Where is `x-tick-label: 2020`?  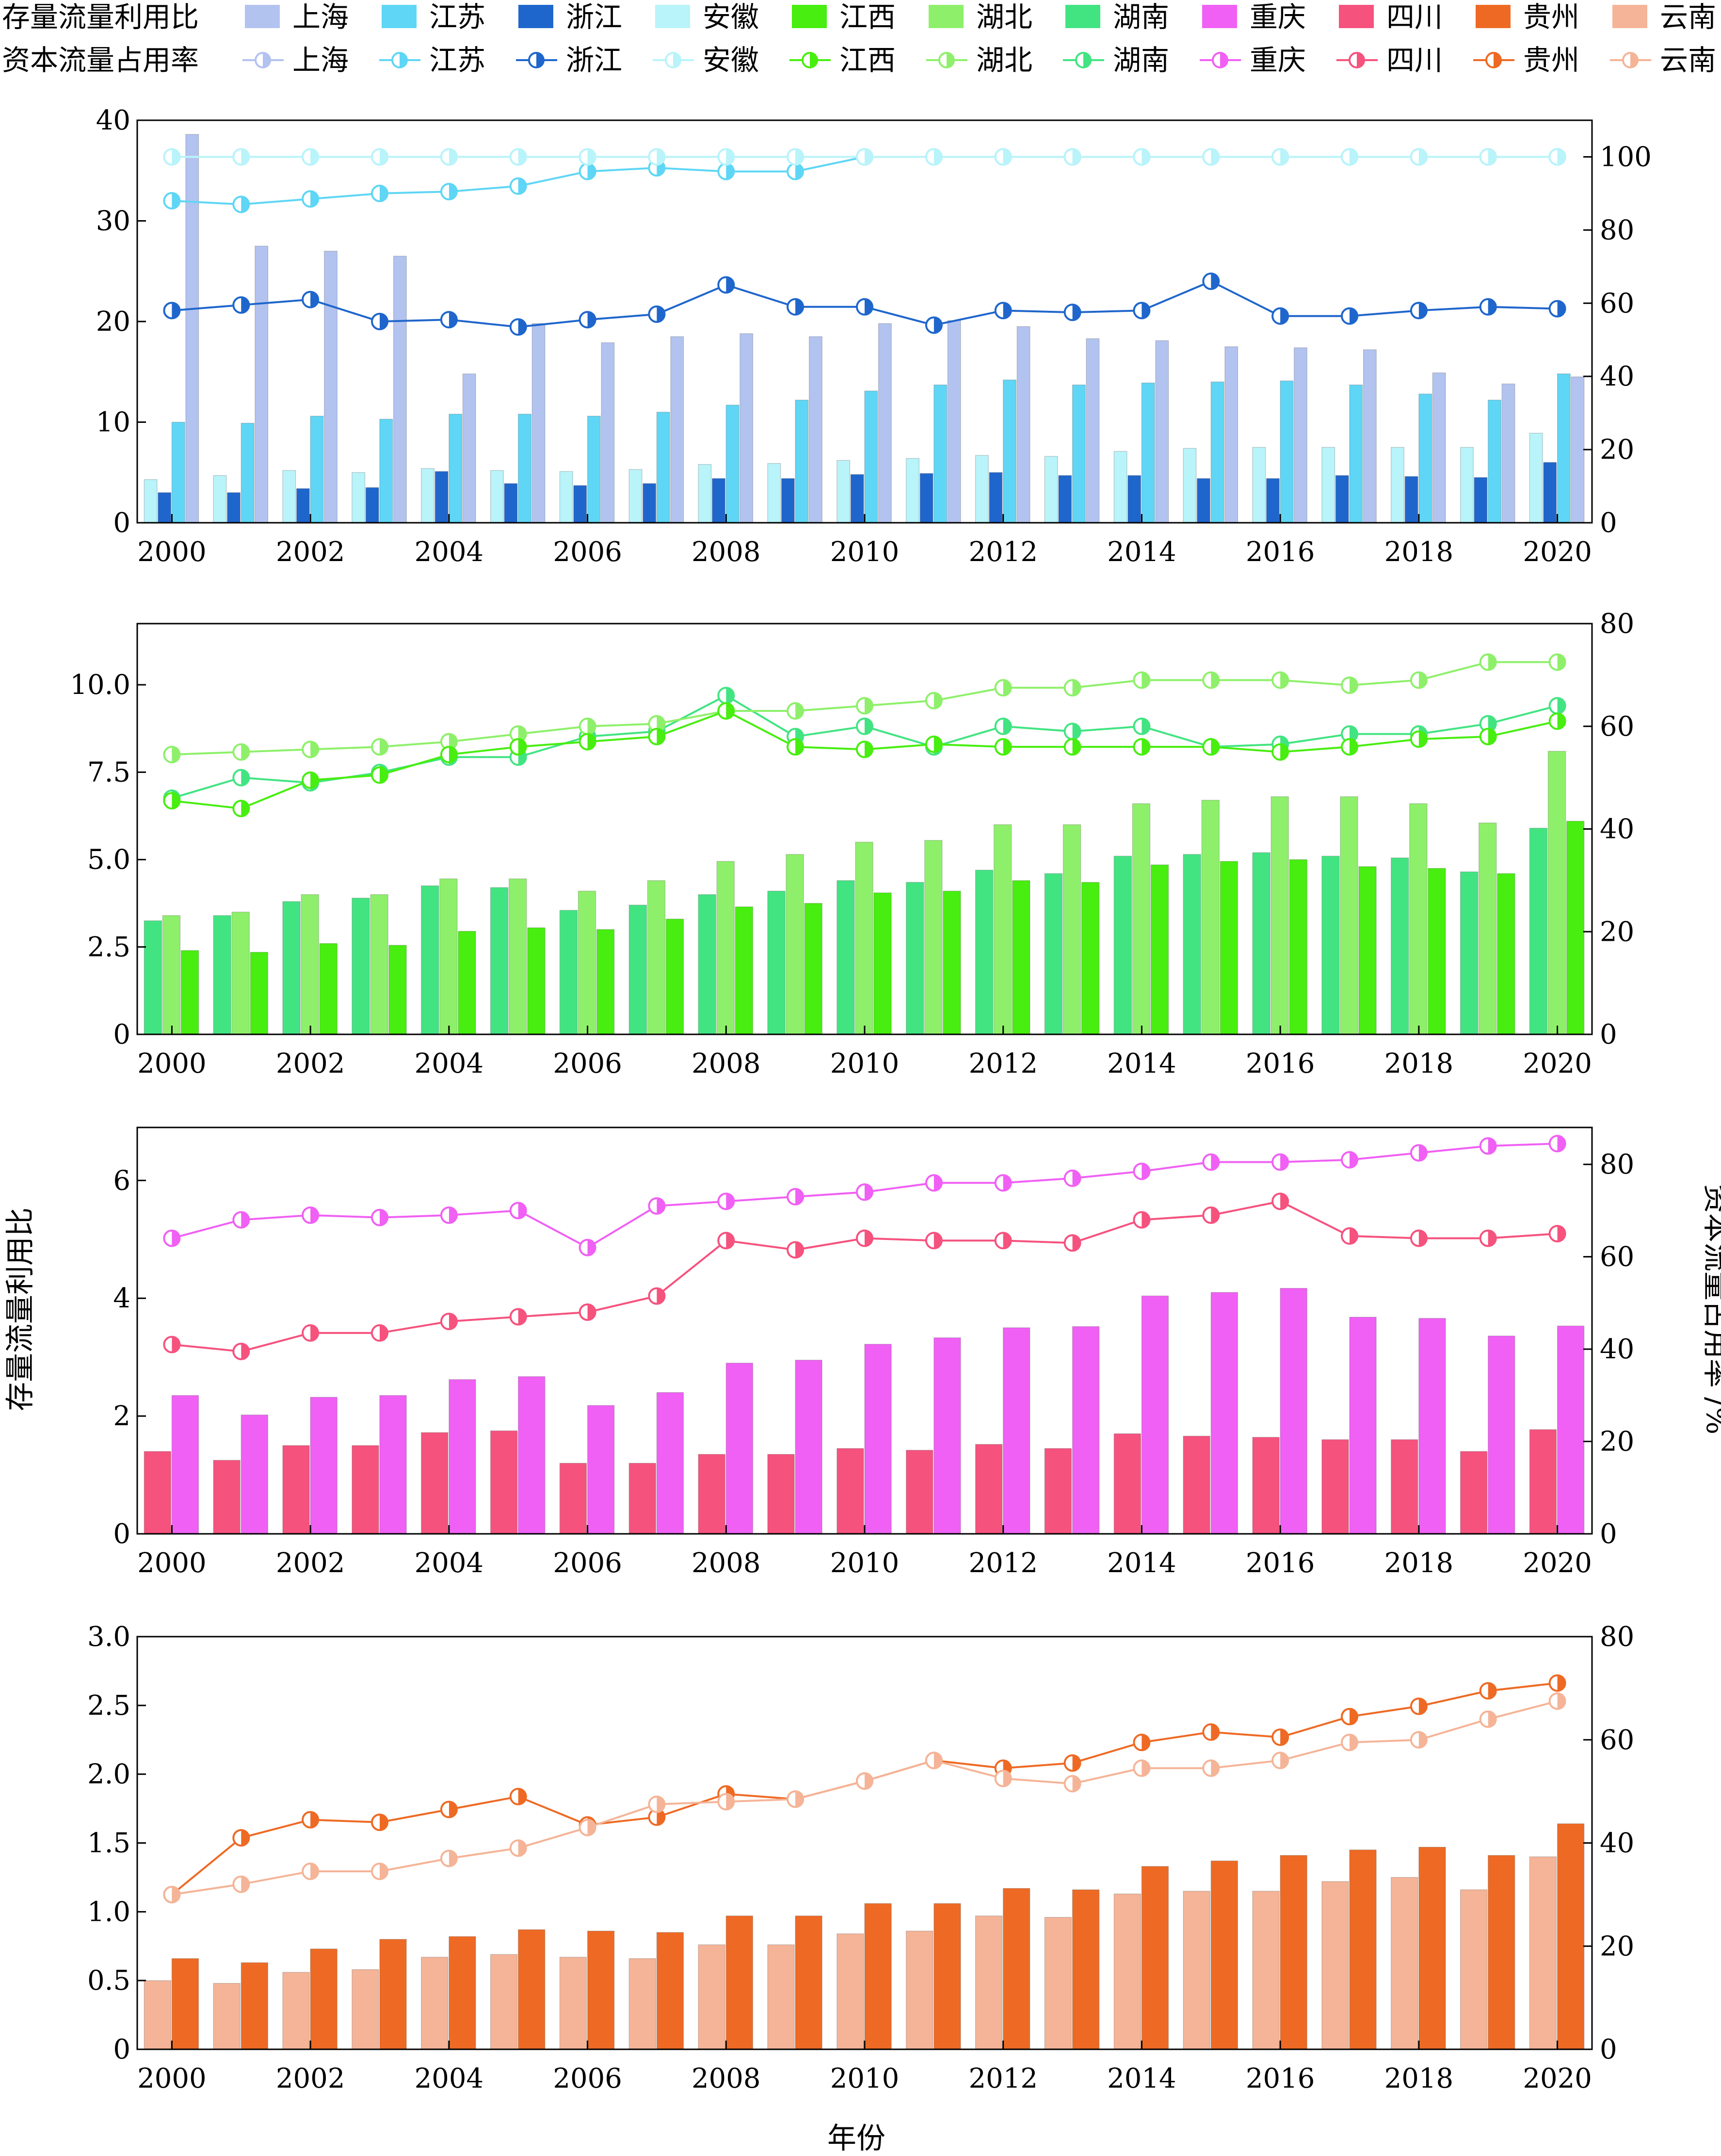 x-tick-label: 2020 is located at coordinates (1557, 552).